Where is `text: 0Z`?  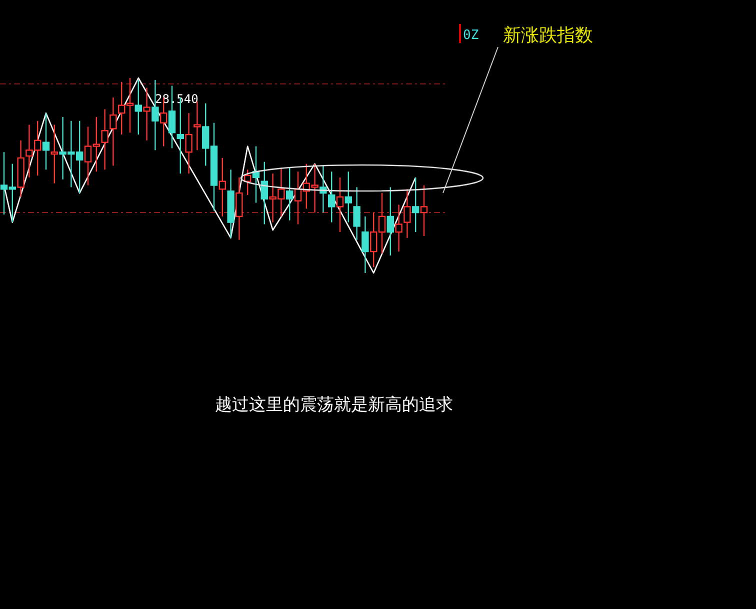
text: 0Z is located at coordinates (471, 35).